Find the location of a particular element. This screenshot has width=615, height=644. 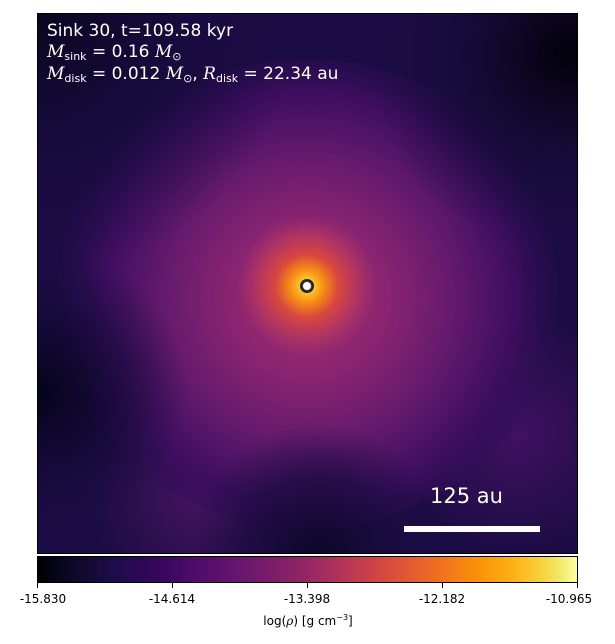

cbar-label-prefix: log( is located at coordinates (275, 621).